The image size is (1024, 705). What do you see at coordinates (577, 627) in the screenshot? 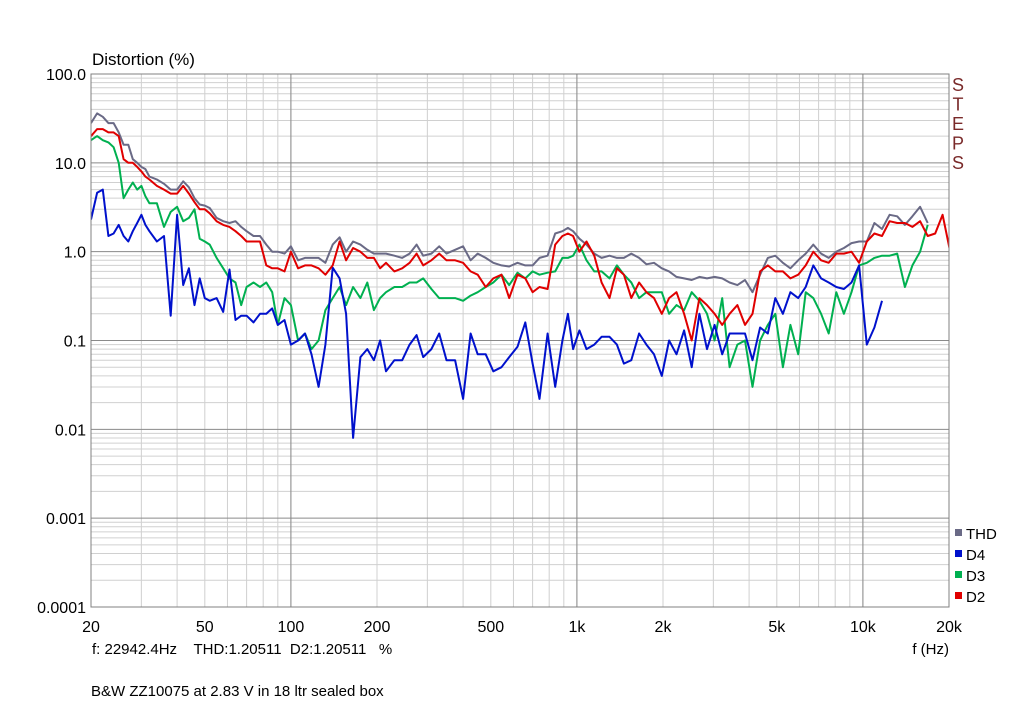
I see `x-tick-label: 1k` at bounding box center [577, 627].